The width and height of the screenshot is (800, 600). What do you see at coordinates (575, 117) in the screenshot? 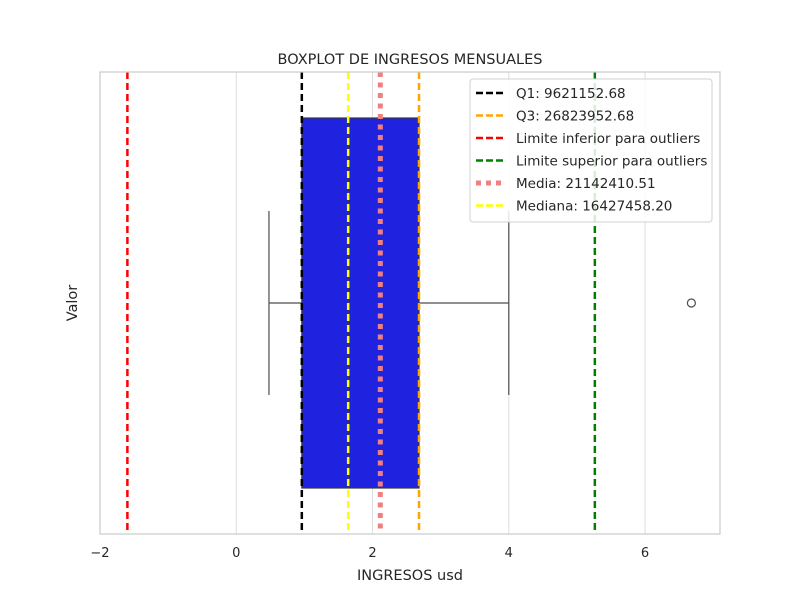
I see `legend-entry: Q3: 26823952.68` at bounding box center [575, 117].